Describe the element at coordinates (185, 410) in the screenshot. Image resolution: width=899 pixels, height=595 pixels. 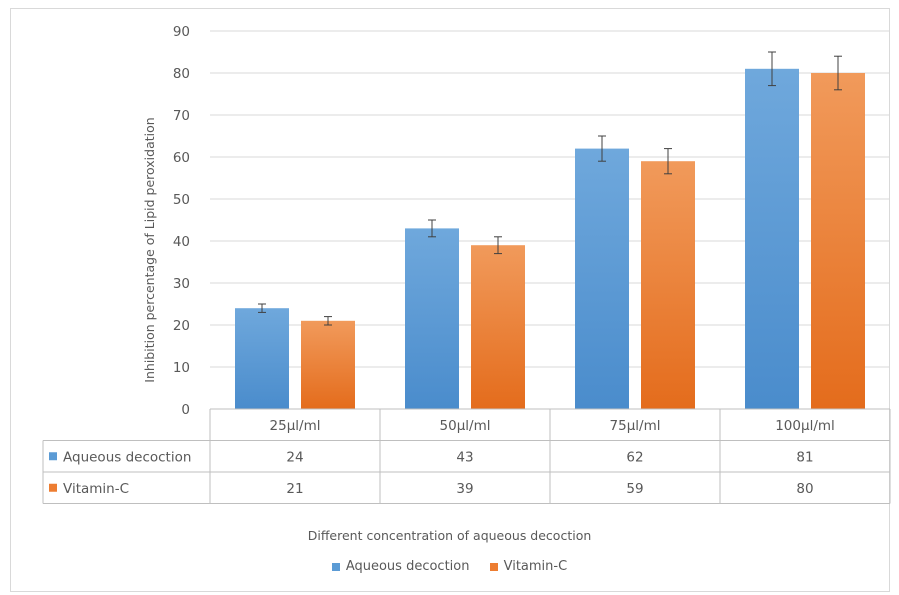
I see `y-tick-label-0: 0` at that location.